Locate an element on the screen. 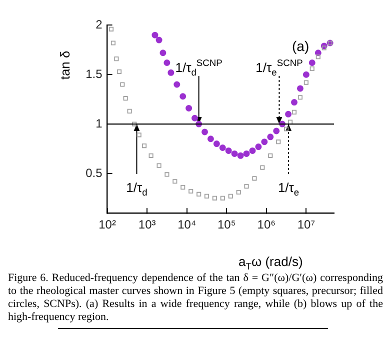 Image resolution: width=391 pixels, height=349 pixels. x-tick-label: 10⁶ is located at coordinates (266, 225).